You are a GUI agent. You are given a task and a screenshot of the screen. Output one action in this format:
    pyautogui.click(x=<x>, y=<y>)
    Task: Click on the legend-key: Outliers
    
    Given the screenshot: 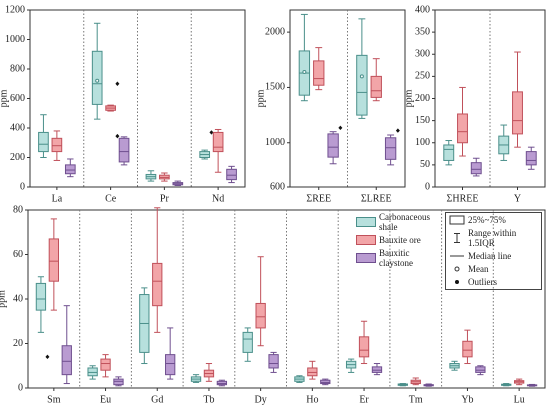 What is the action you would take?
    pyautogui.click(x=493, y=282)
    